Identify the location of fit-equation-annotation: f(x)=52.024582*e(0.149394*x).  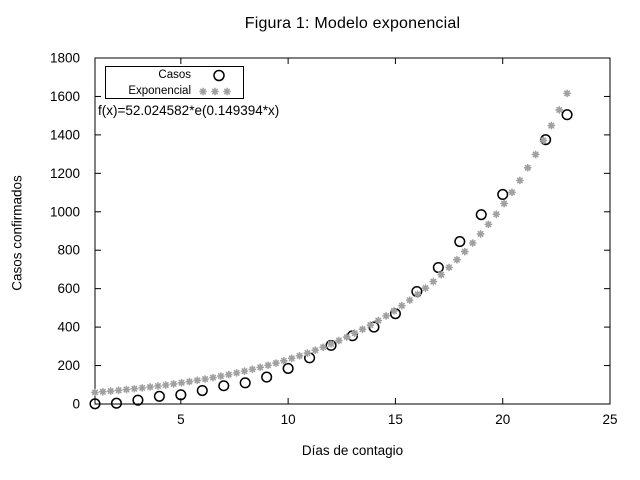
(189, 110).